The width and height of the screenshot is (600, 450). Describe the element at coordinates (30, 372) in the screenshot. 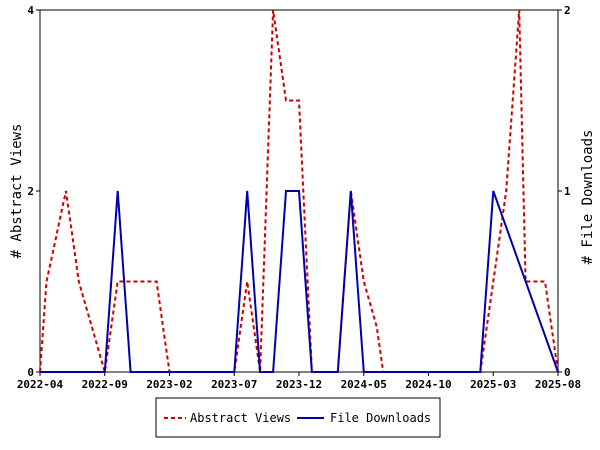

I see `left-tick-label: 0` at that location.